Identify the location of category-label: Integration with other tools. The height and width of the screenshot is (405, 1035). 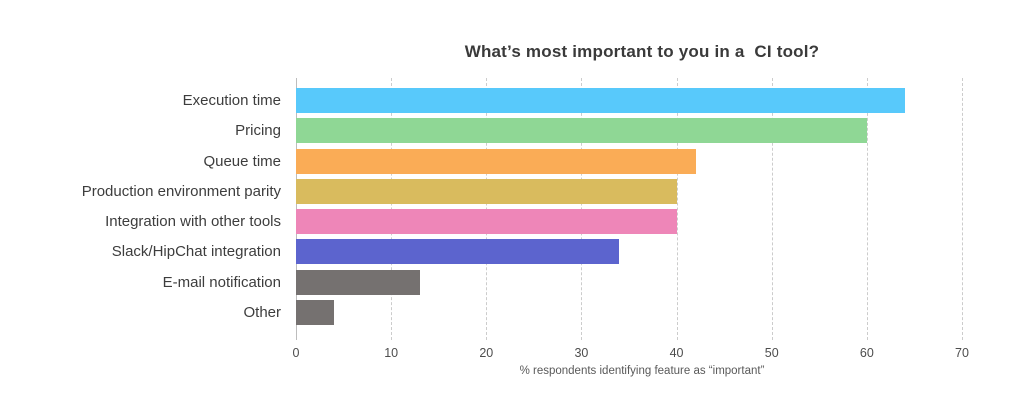
(193, 222).